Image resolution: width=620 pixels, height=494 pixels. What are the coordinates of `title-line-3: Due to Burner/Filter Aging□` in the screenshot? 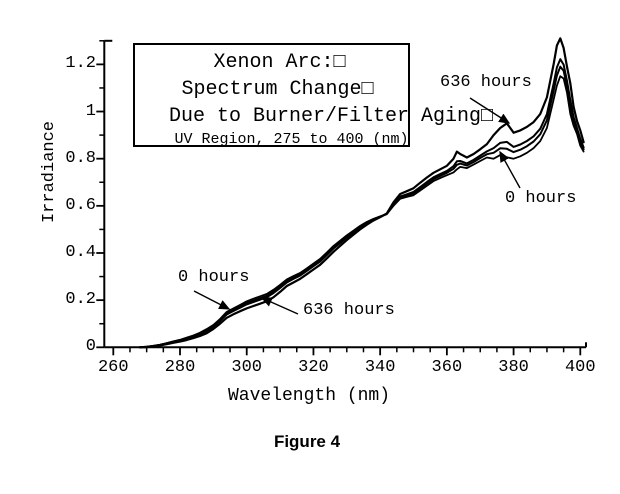 It's located at (331, 116).